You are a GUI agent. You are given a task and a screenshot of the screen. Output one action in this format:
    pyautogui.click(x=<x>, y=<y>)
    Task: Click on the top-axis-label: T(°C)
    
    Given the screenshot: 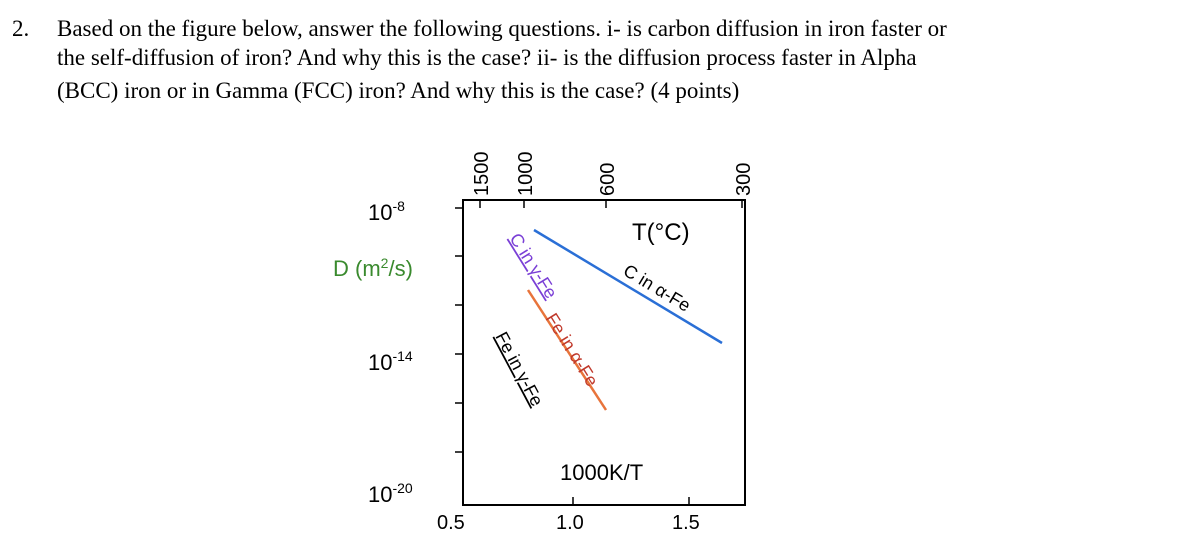 What is the action you would take?
    pyautogui.click(x=661, y=232)
    